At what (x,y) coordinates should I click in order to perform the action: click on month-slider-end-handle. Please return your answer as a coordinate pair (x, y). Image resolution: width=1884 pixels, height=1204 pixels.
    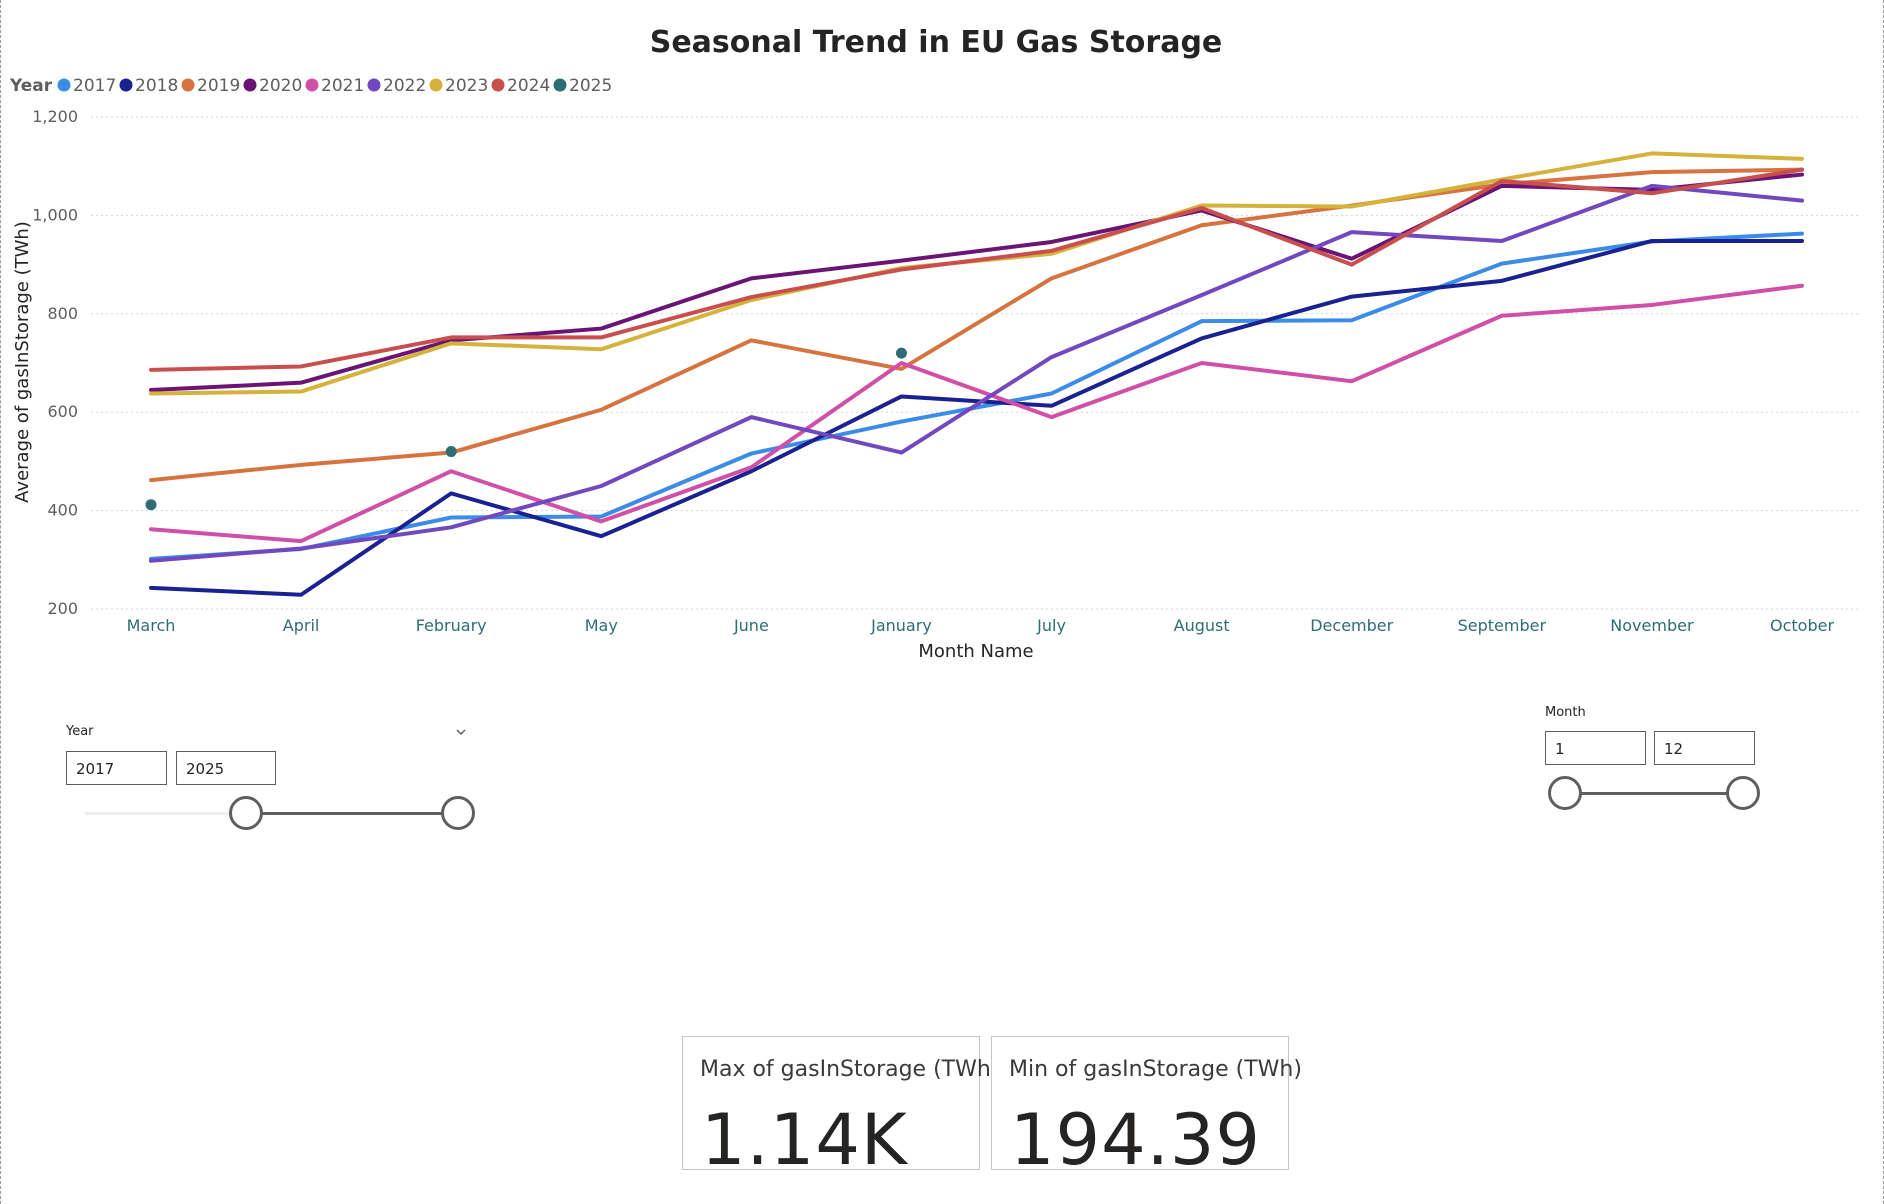
    Looking at the image, I should click on (1743, 793).